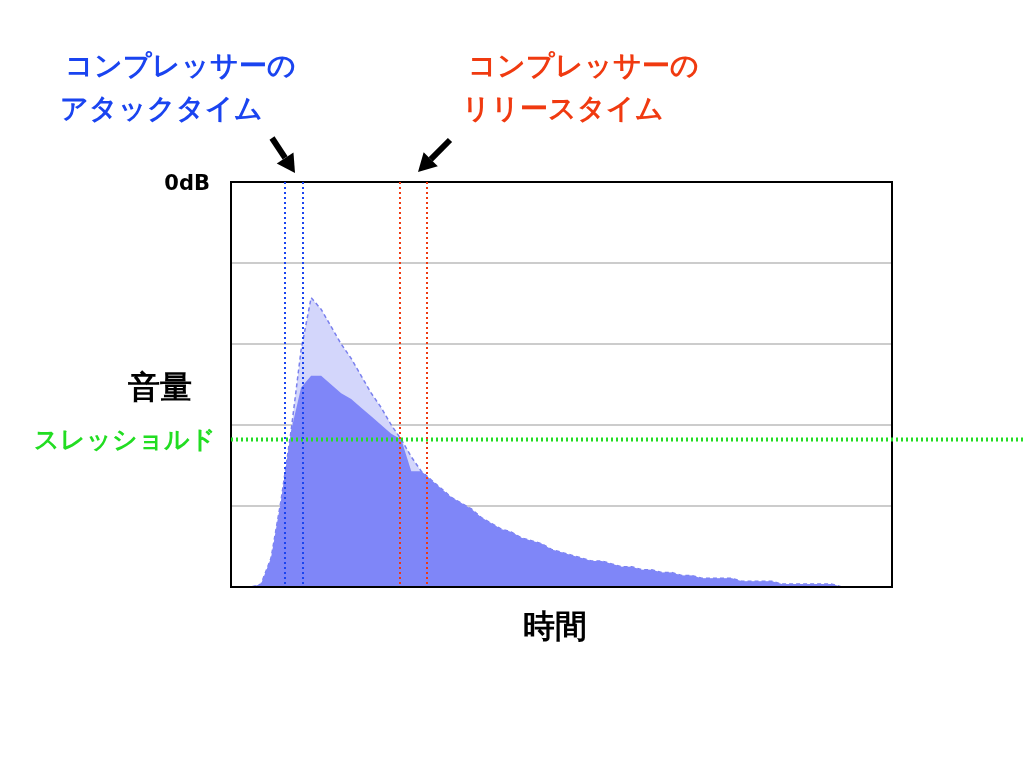 This screenshot has height=768, width=1024. What do you see at coordinates (555, 626) in the screenshot?
I see `x-axis-title: 時間` at bounding box center [555, 626].